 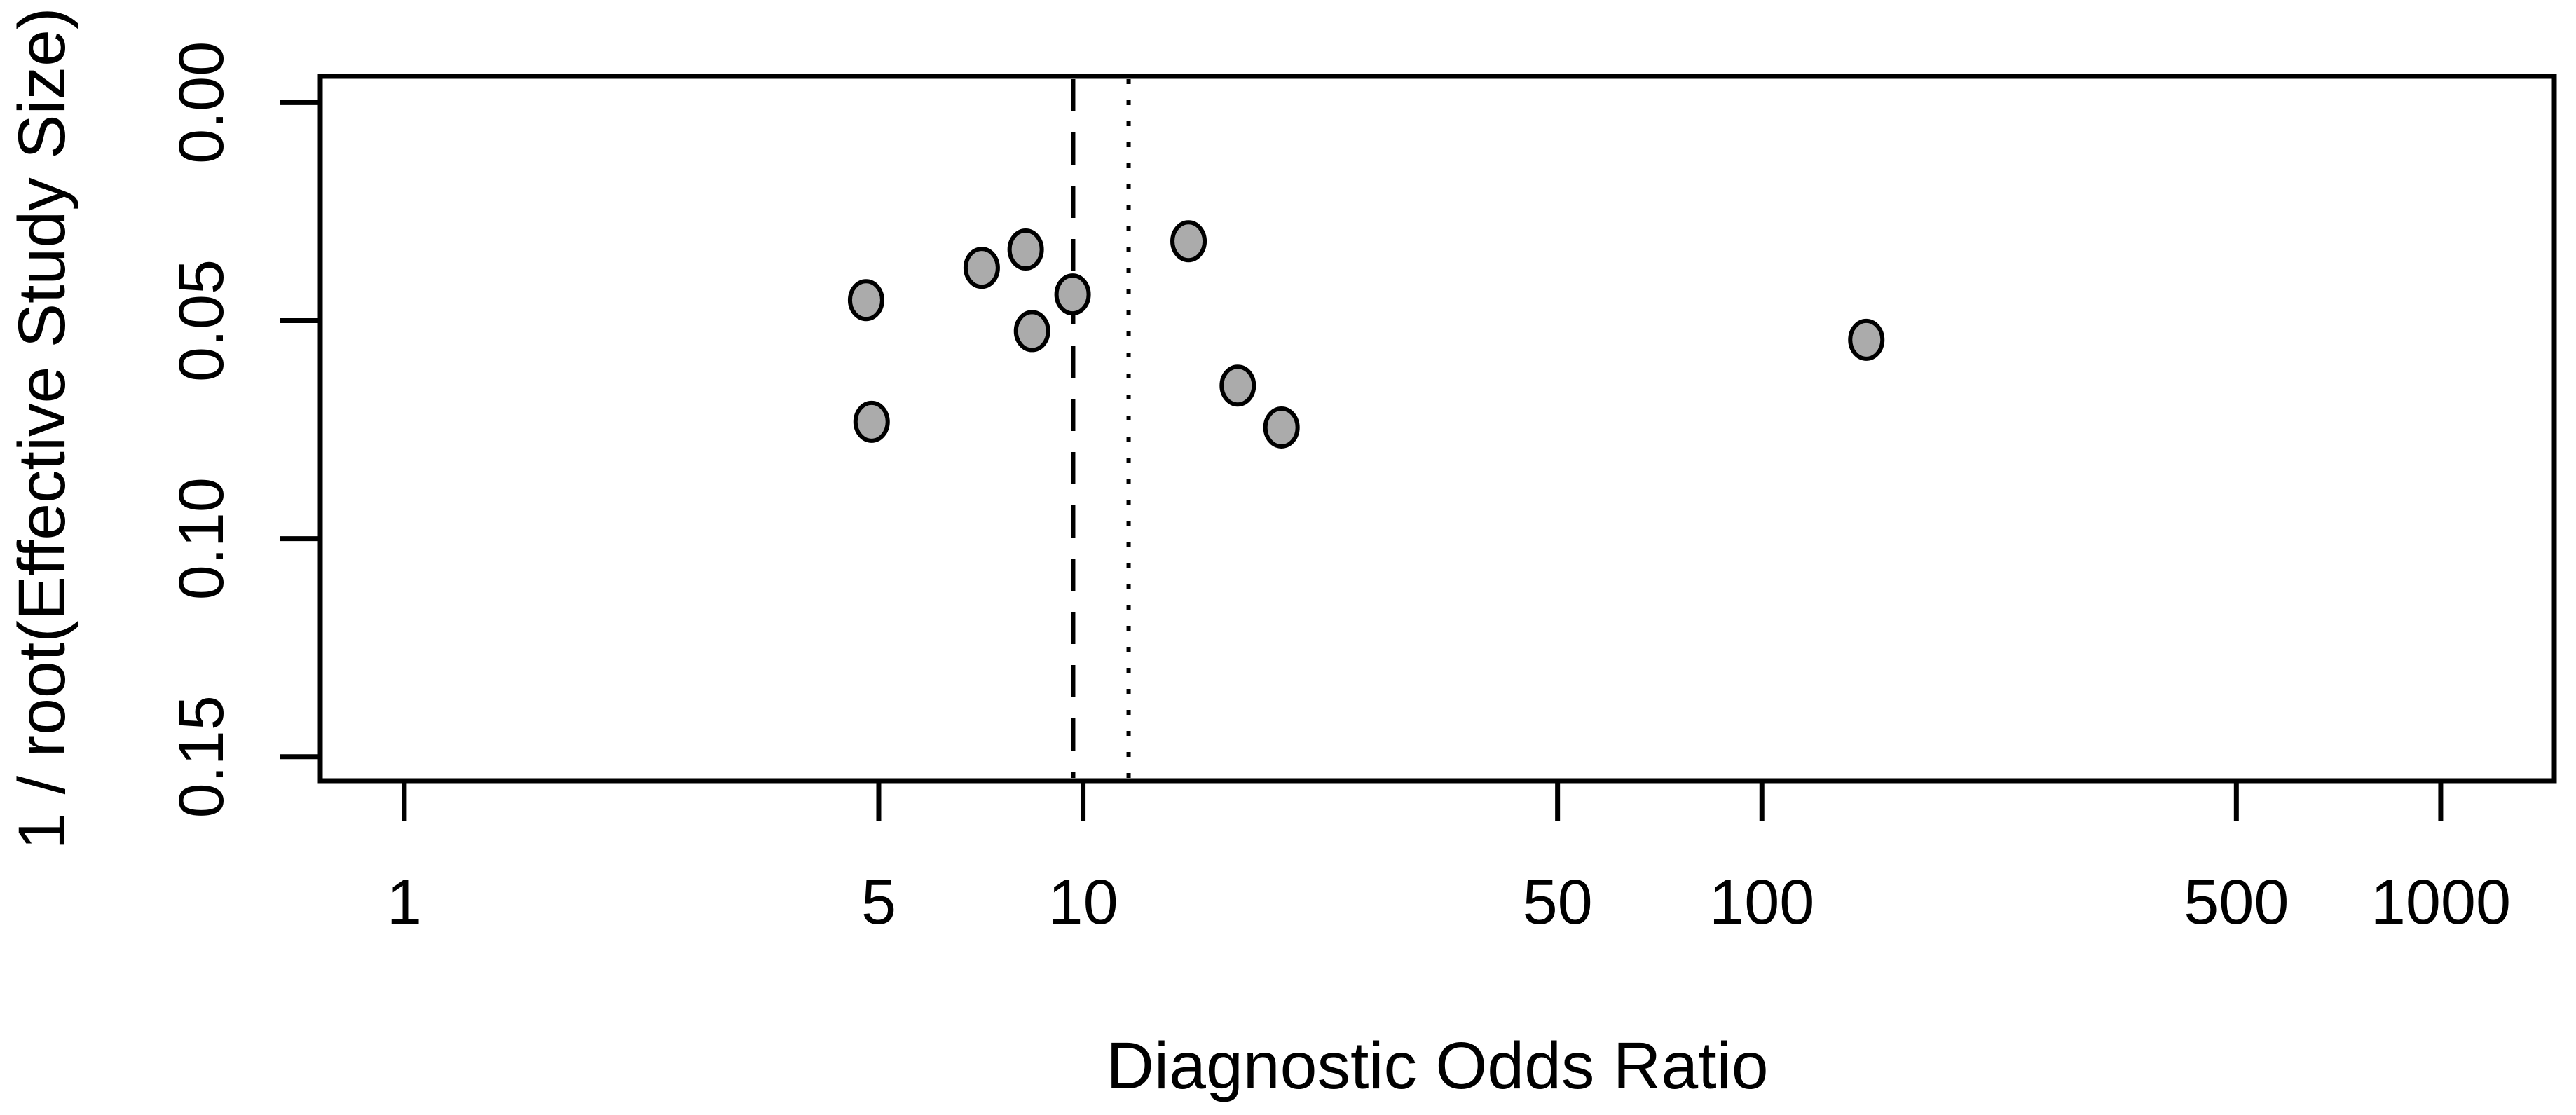 I want to click on y-tick-label: 0.05, so click(x=202, y=320).